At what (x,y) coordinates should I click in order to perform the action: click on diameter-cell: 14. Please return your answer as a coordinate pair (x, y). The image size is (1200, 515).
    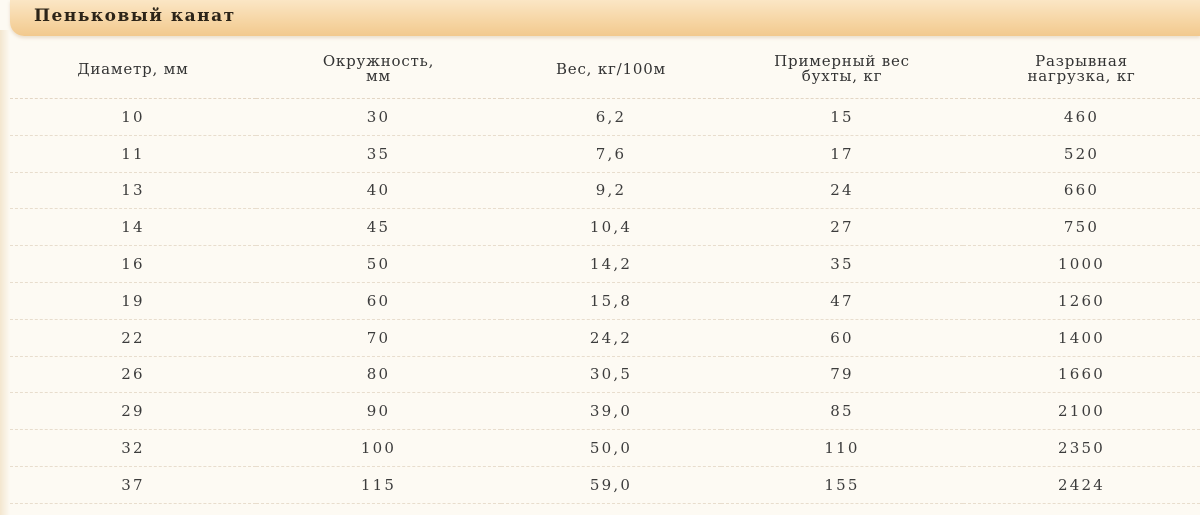
    Looking at the image, I should click on (133, 227).